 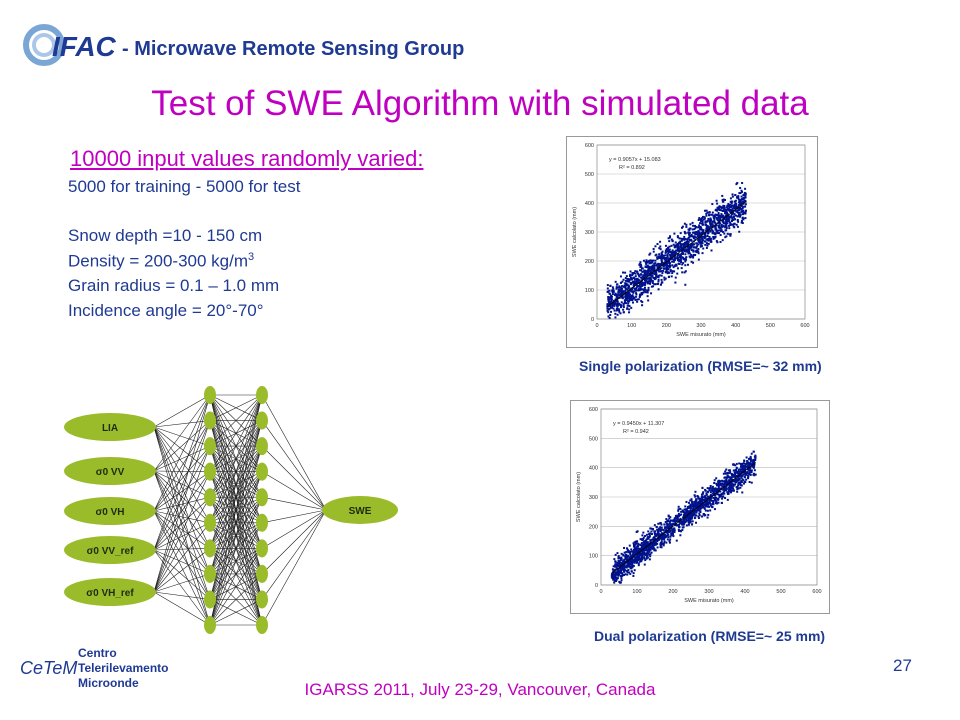 I want to click on single-polarization-caption: Single polarization (RMSE=~ 32 mm), so click(x=700, y=366).